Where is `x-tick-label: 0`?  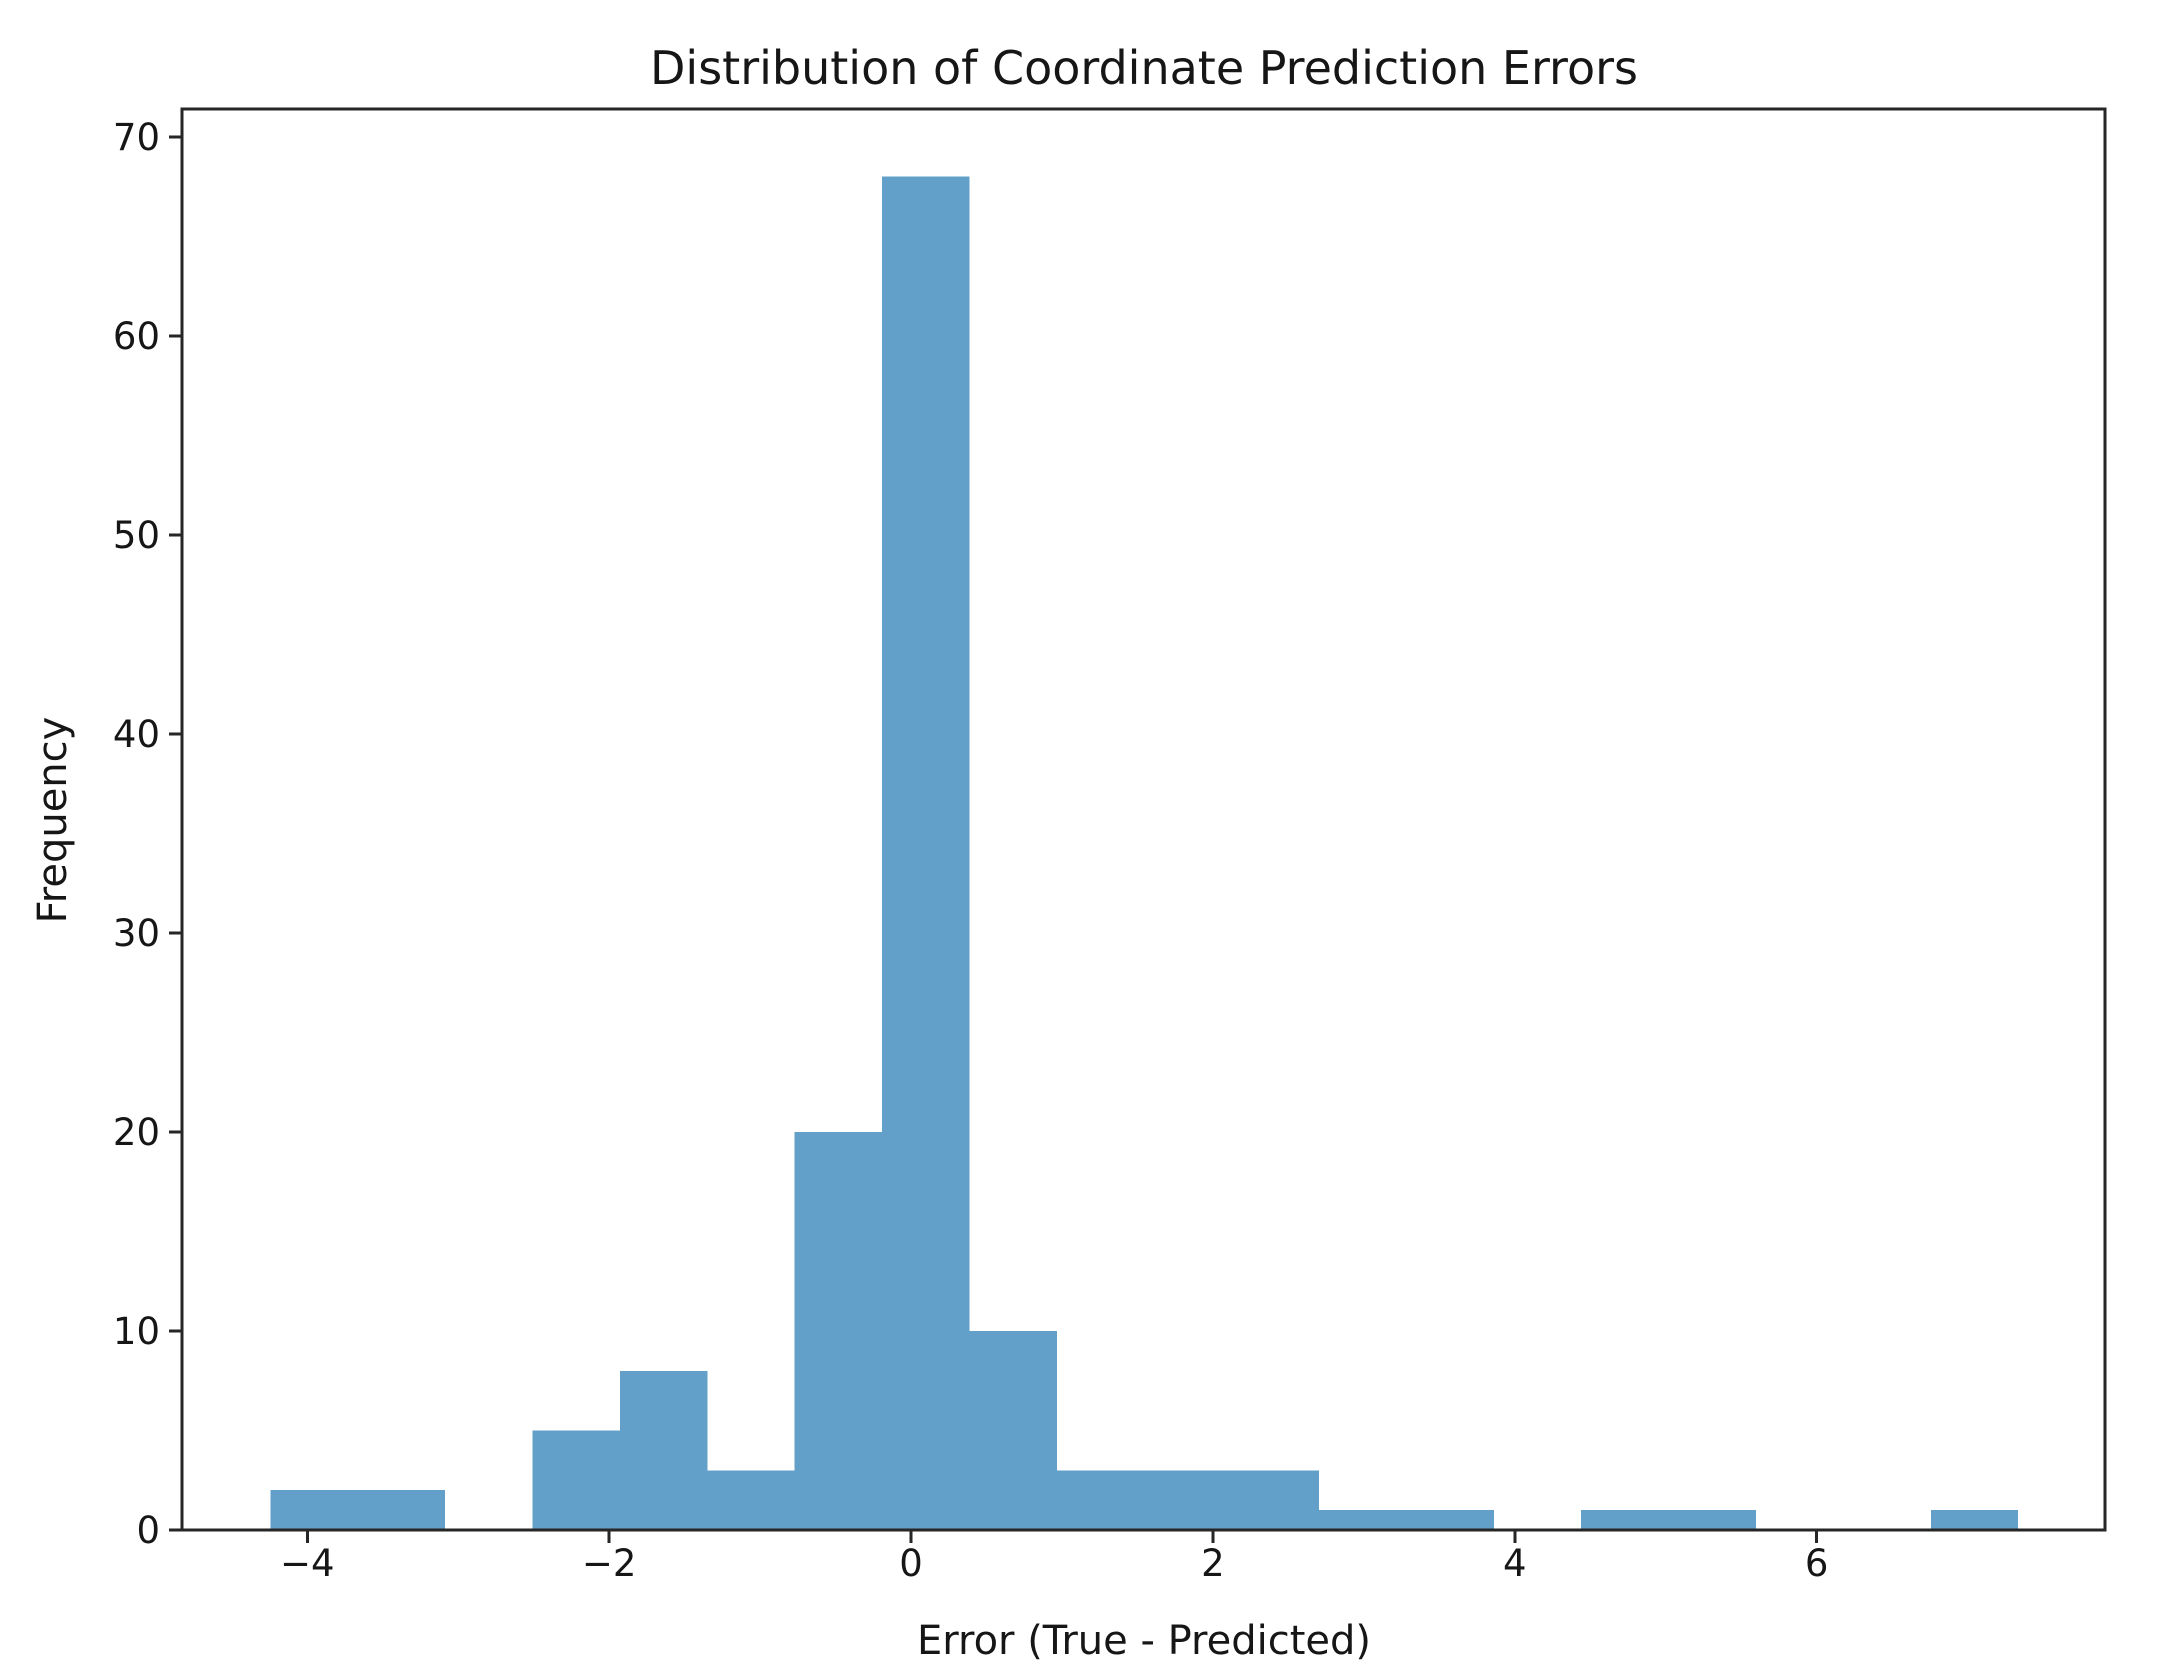
x-tick-label: 0 is located at coordinates (911, 1563).